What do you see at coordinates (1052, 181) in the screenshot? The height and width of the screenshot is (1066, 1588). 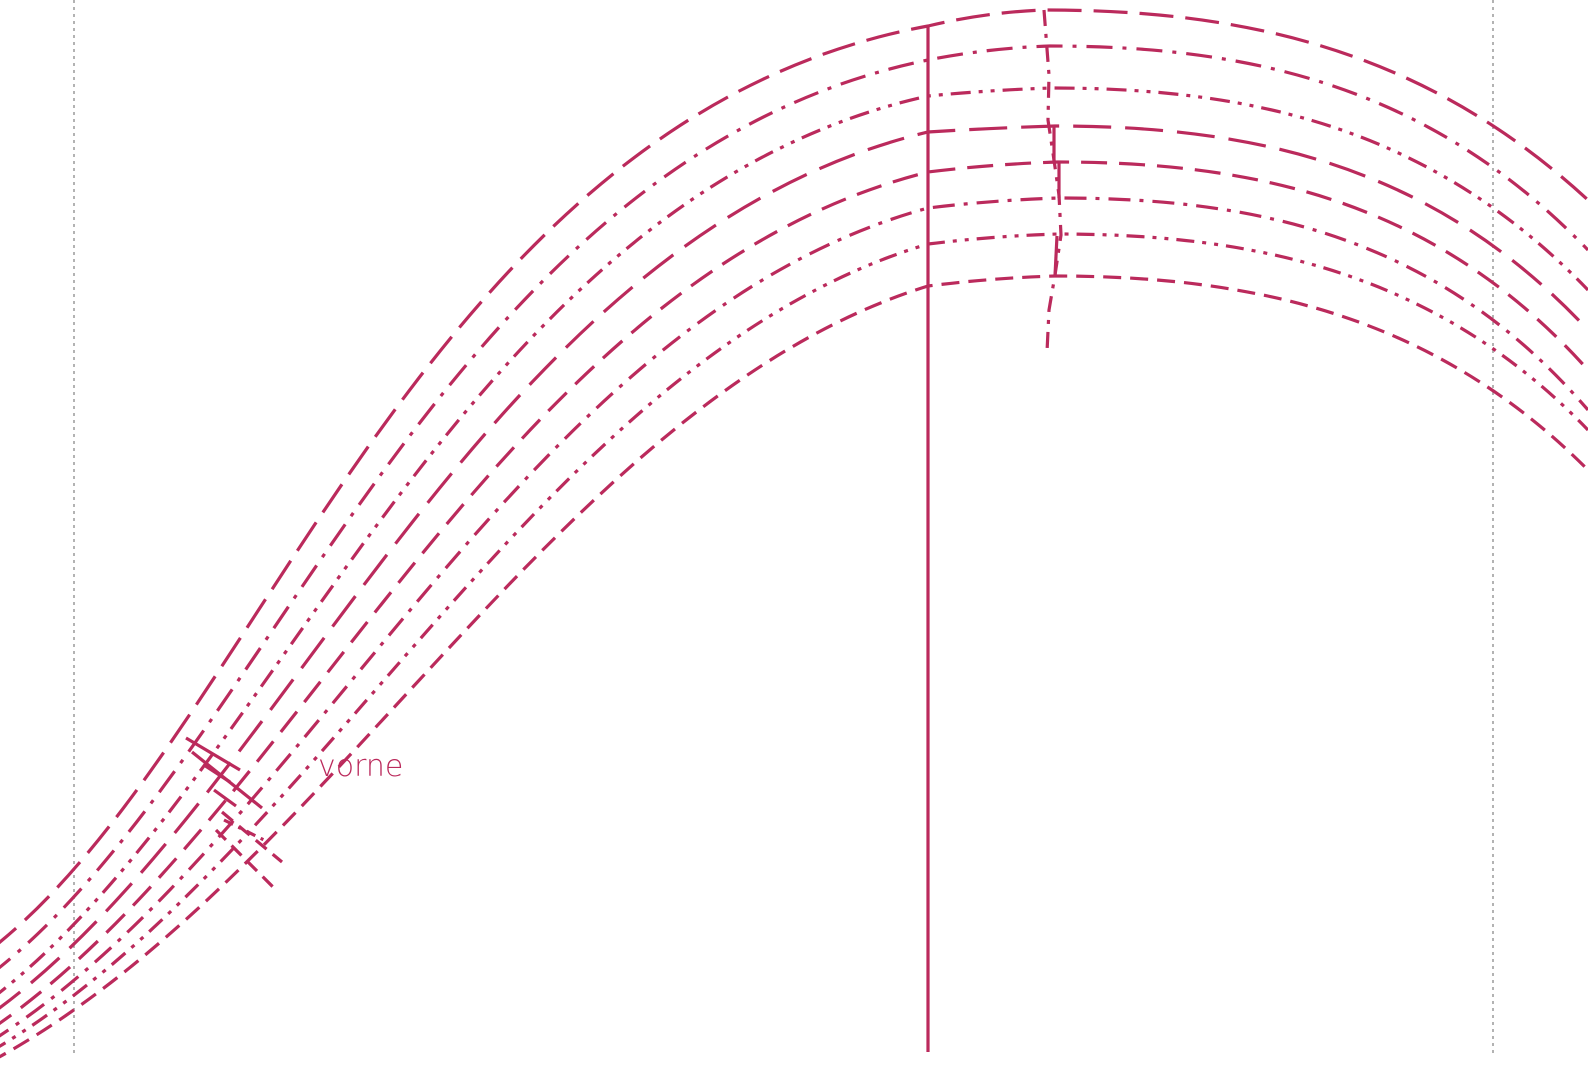 I see `shoulder-notches` at bounding box center [1052, 181].